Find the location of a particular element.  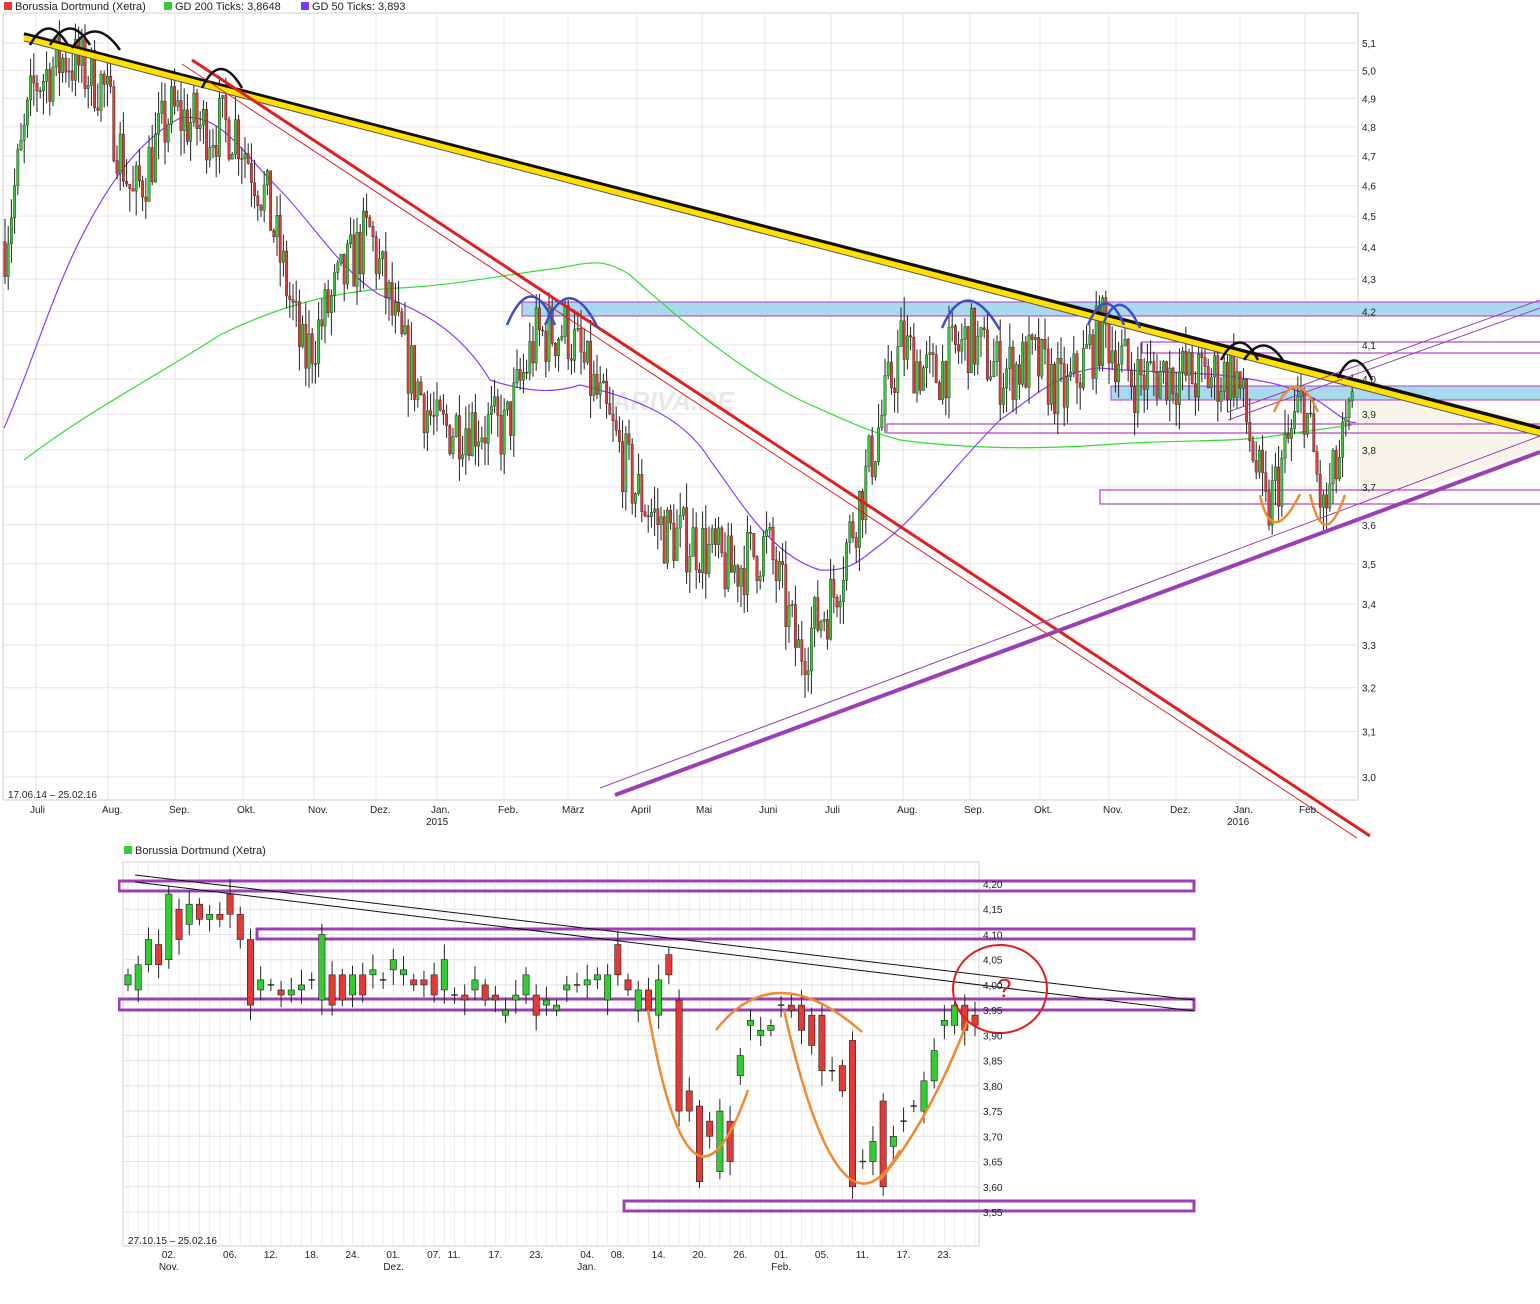

sub-legend-label: Borussia Dortmund (Xetra) is located at coordinates (200, 851).